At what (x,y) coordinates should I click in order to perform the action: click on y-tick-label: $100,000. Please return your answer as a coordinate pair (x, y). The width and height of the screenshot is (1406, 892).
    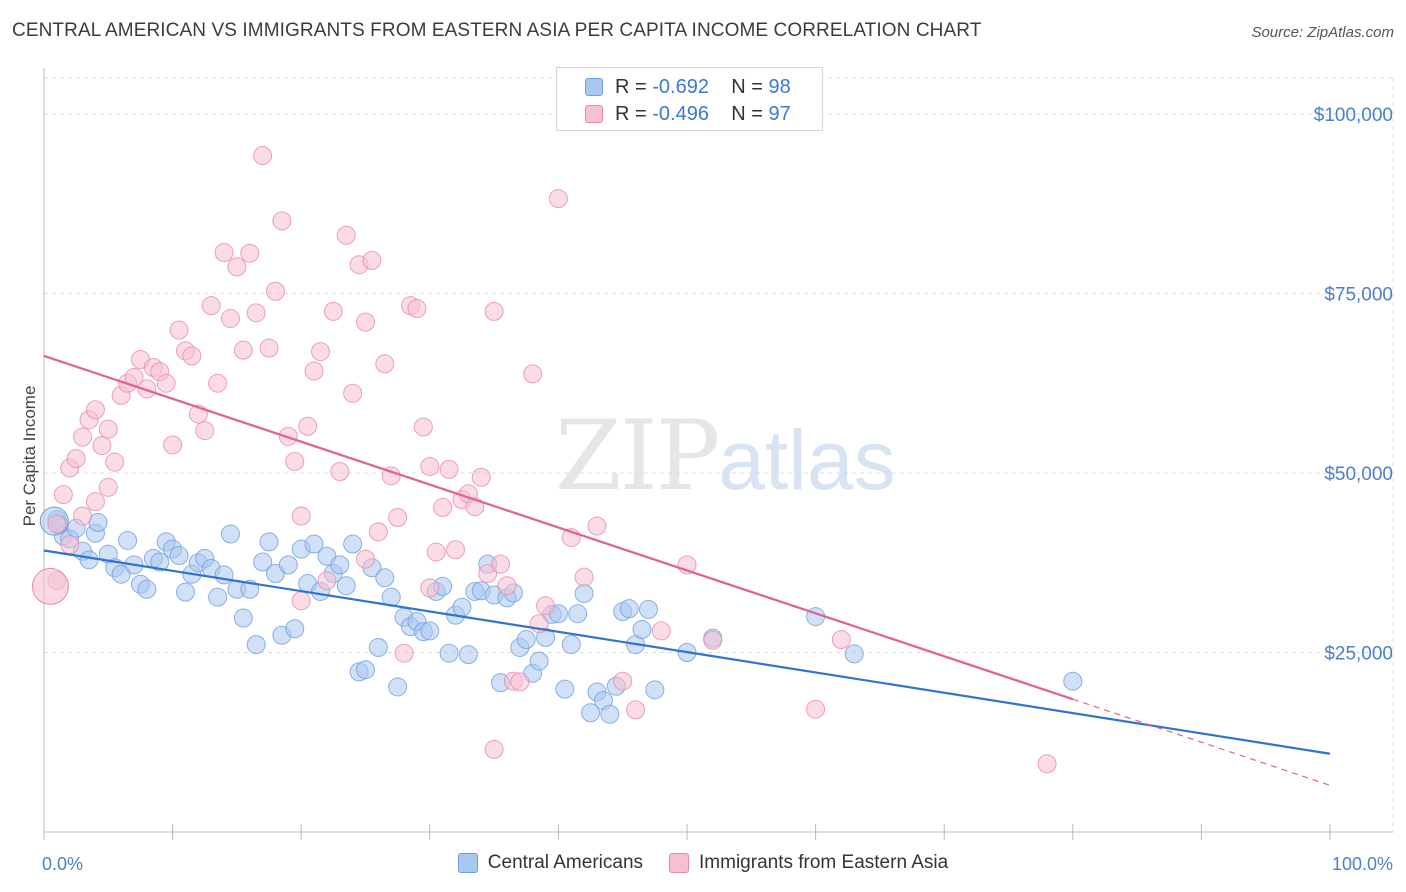
    Looking at the image, I should click on (1353, 115).